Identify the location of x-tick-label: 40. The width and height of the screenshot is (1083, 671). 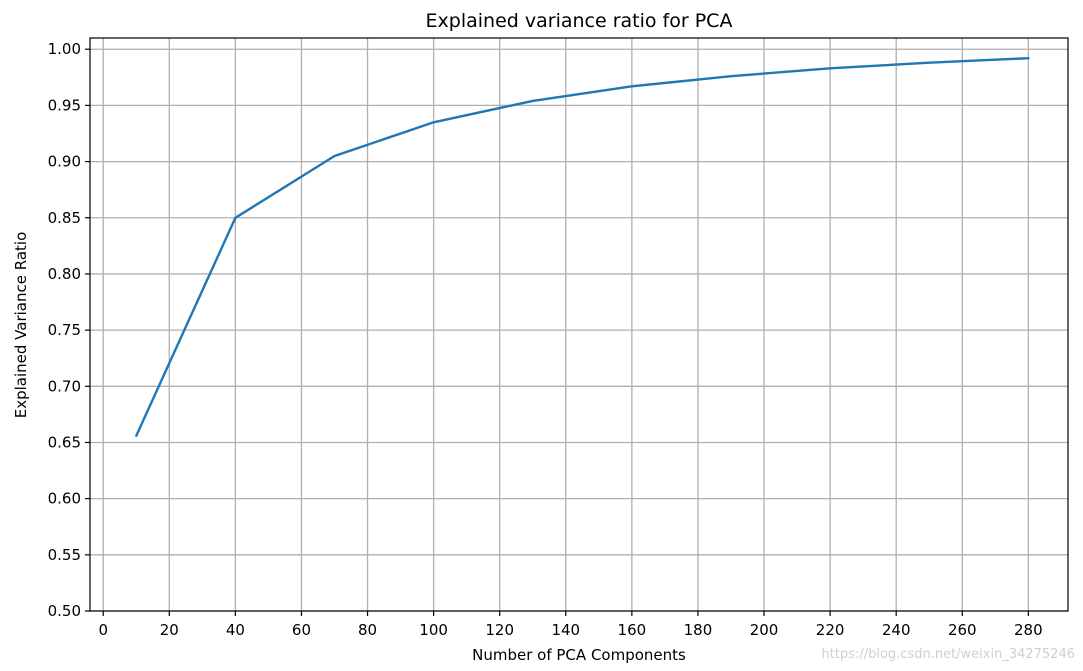
(235, 630).